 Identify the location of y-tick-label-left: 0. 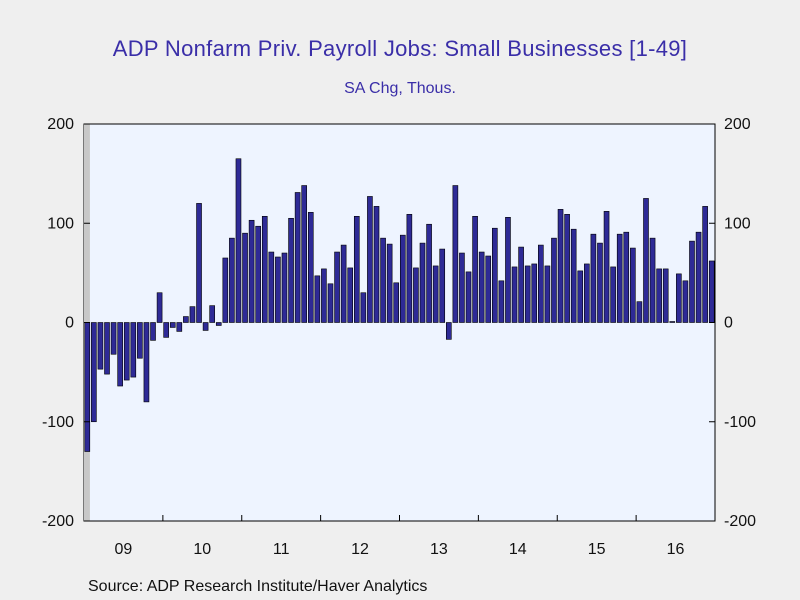
(69, 323).